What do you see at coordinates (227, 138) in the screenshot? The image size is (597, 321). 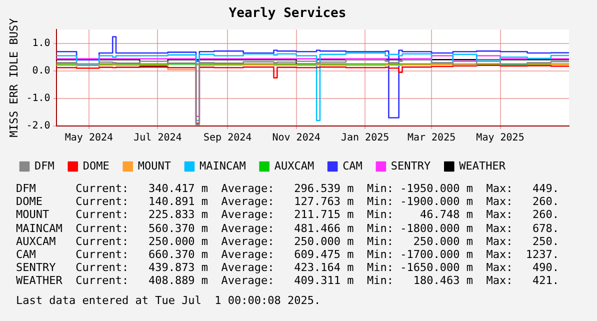 I see `x-tick-label: Sep 2024` at bounding box center [227, 138].